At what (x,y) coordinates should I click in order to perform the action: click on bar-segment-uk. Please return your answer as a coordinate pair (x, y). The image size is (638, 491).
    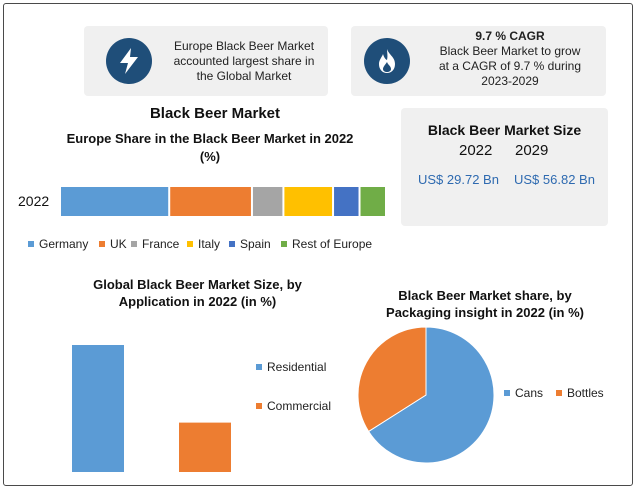
    Looking at the image, I should click on (210, 201).